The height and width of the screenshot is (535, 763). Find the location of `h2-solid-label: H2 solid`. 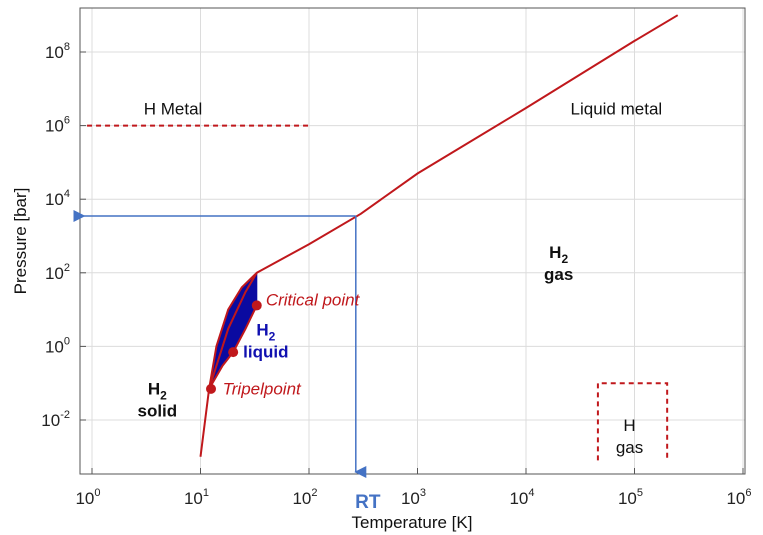

h2-solid-label: H2 solid is located at coordinates (157, 399).